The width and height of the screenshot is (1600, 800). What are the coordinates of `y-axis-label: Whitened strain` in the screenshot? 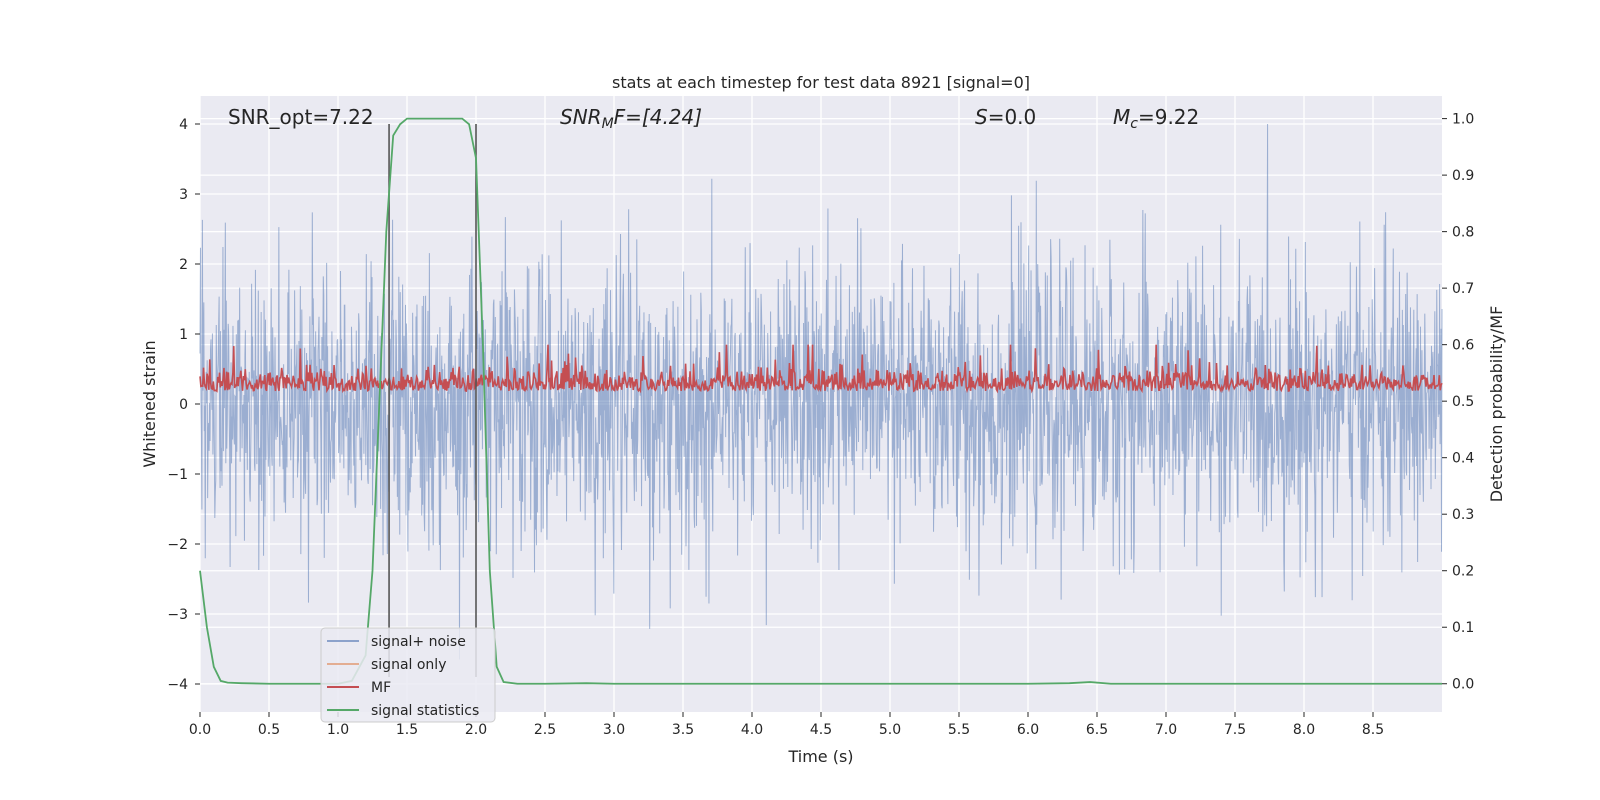 It's located at (149, 403).